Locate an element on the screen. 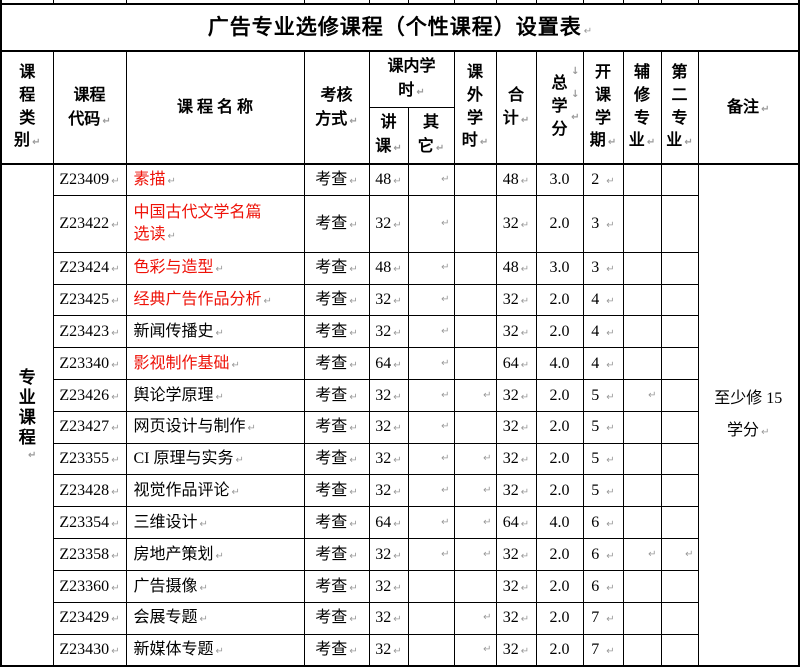  credits-cell: 3.0 is located at coordinates (559, 268).